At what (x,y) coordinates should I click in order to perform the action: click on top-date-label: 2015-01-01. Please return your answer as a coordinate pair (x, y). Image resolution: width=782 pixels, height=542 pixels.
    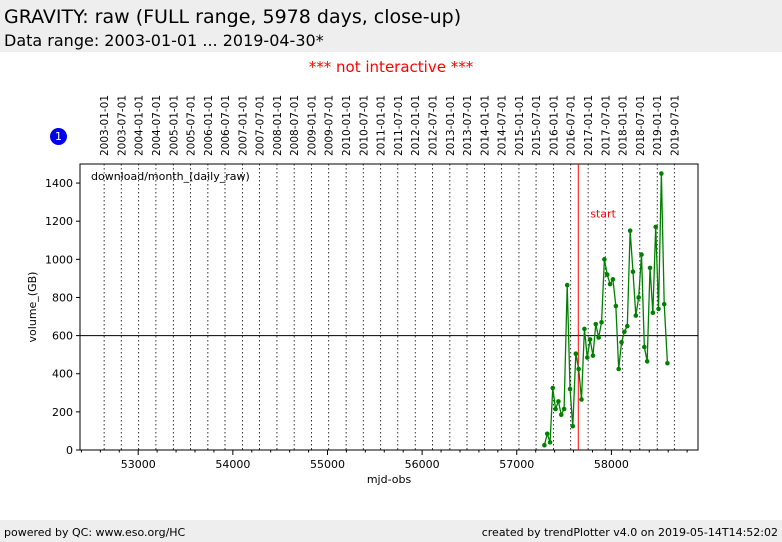
    Looking at the image, I should click on (520, 125).